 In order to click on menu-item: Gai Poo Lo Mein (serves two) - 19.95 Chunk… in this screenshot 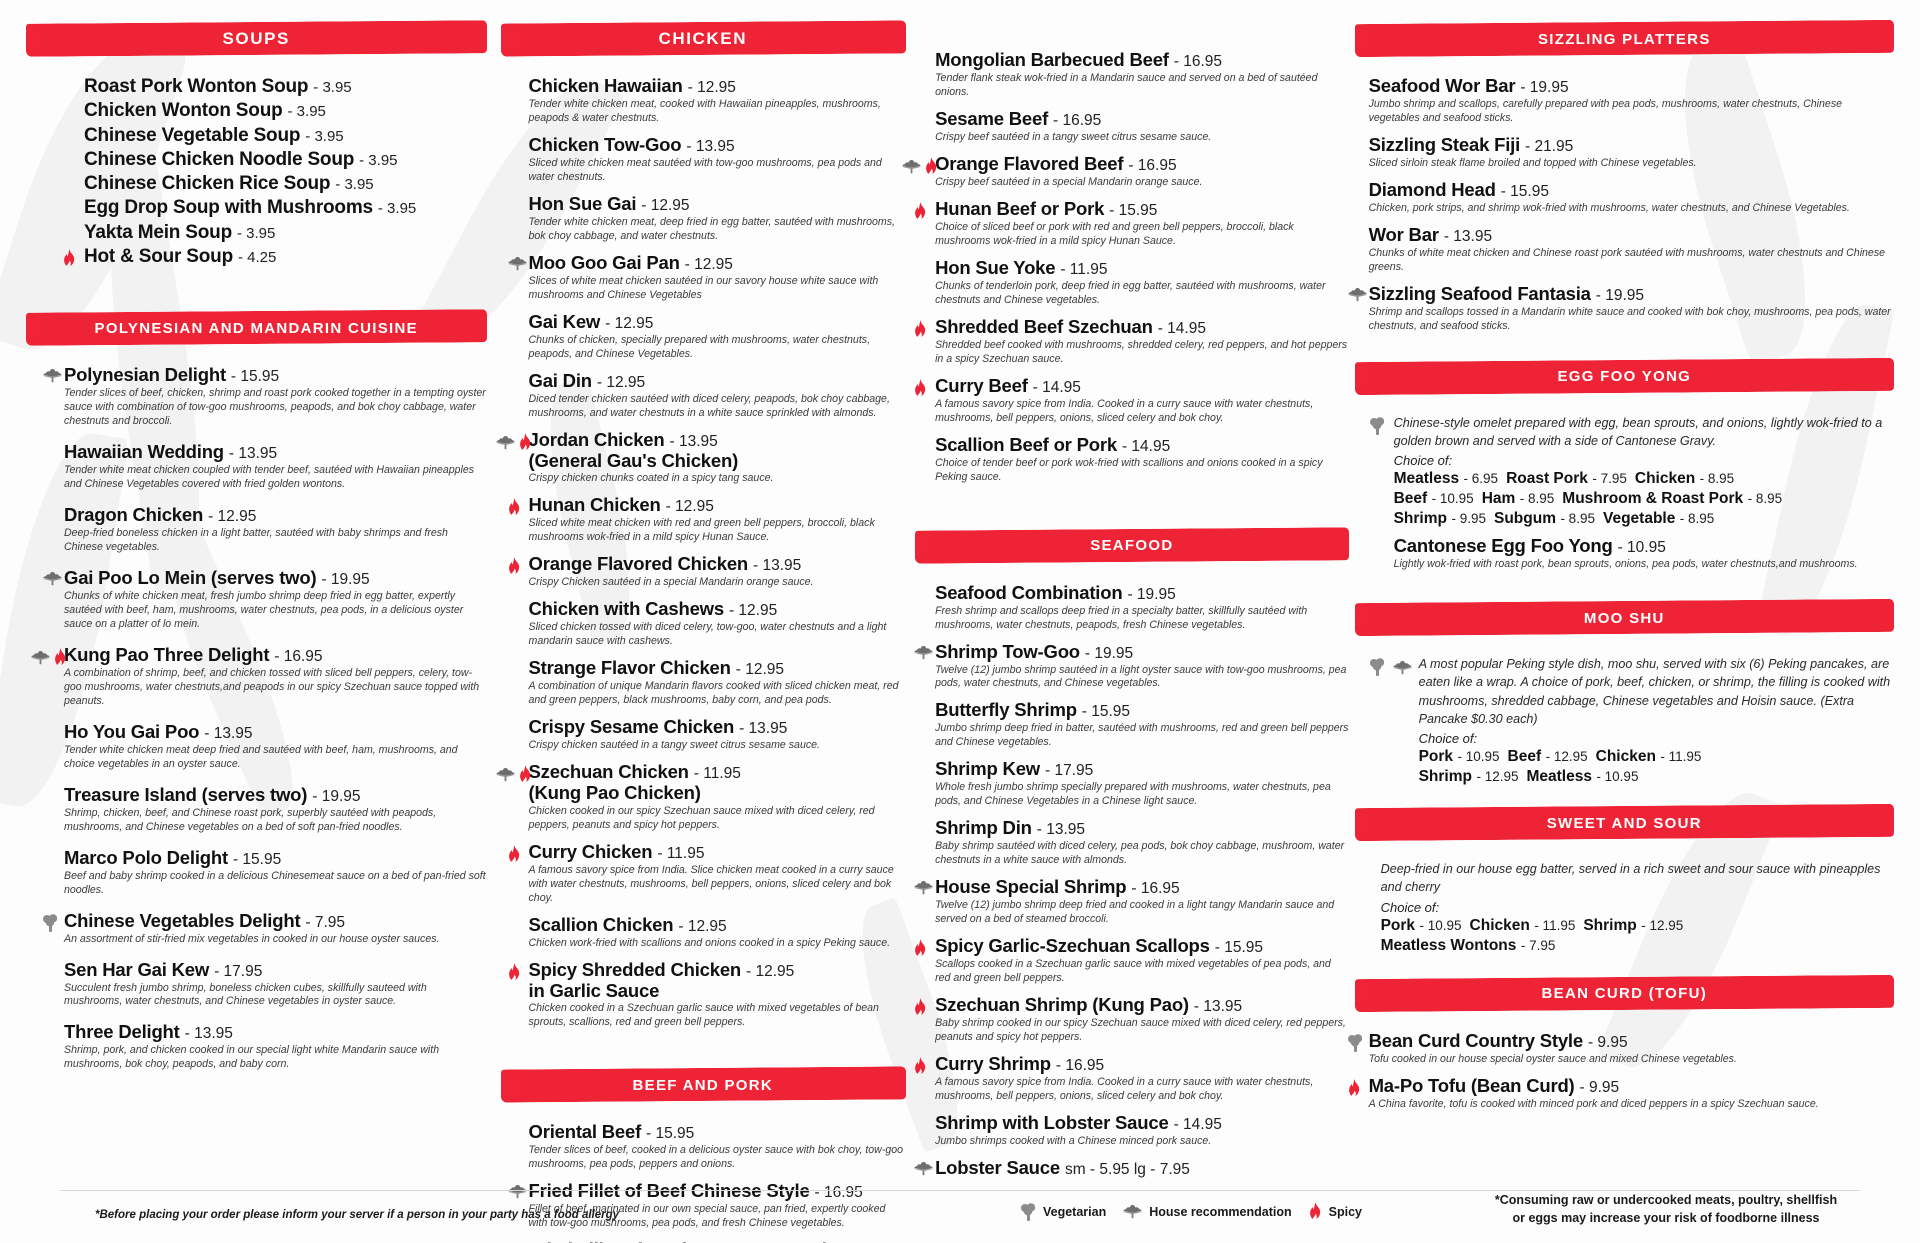, I will do `click(265, 599)`.